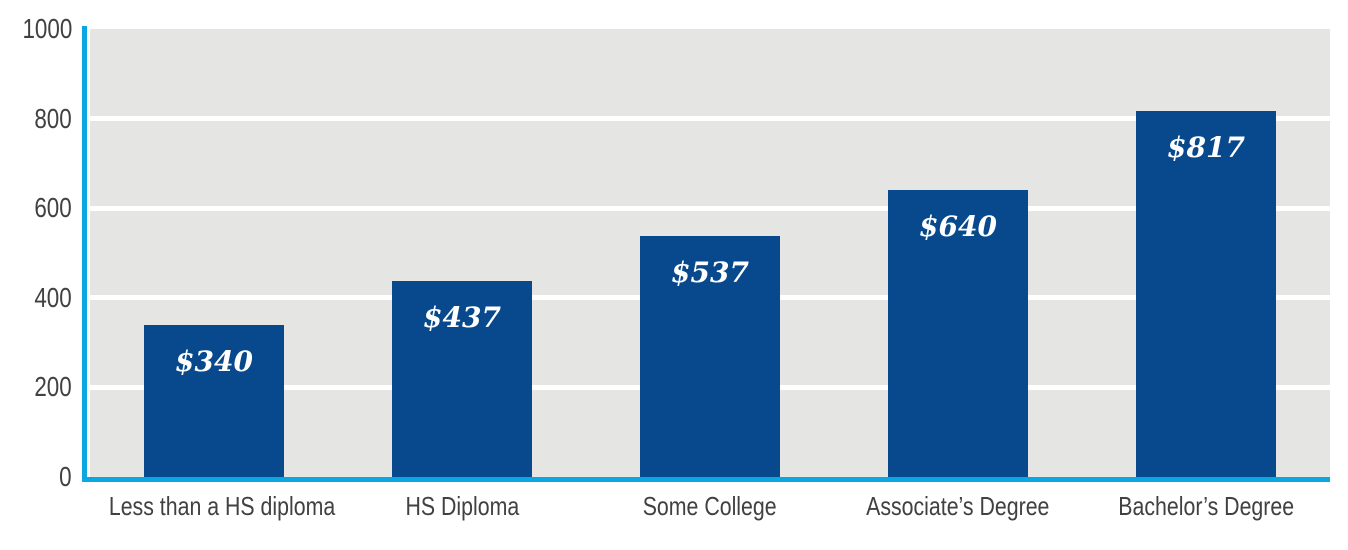 Image resolution: width=1348 pixels, height=550 pixels. Describe the element at coordinates (53, 297) in the screenshot. I see `y-tick-label-400: 400` at that location.